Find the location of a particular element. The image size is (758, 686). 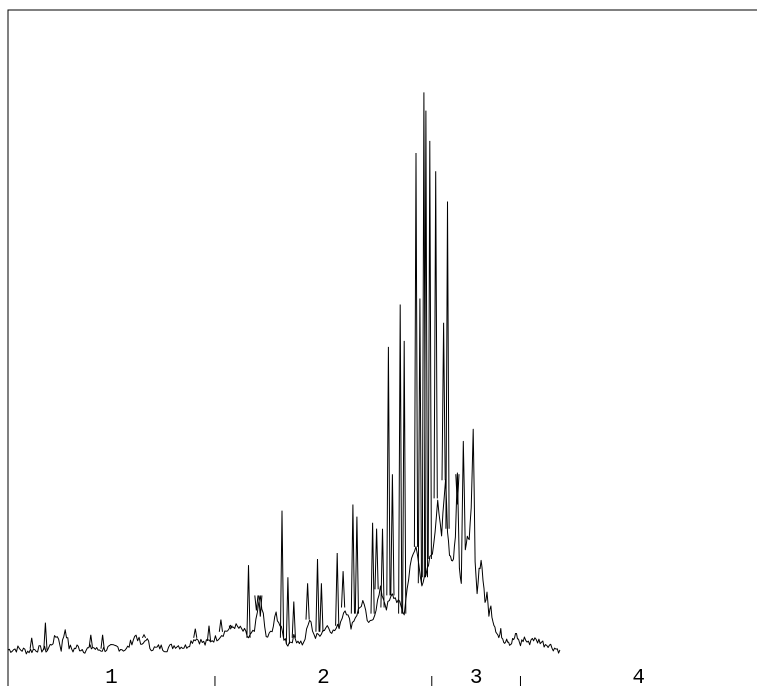

region-ticks is located at coordinates (367, 681).